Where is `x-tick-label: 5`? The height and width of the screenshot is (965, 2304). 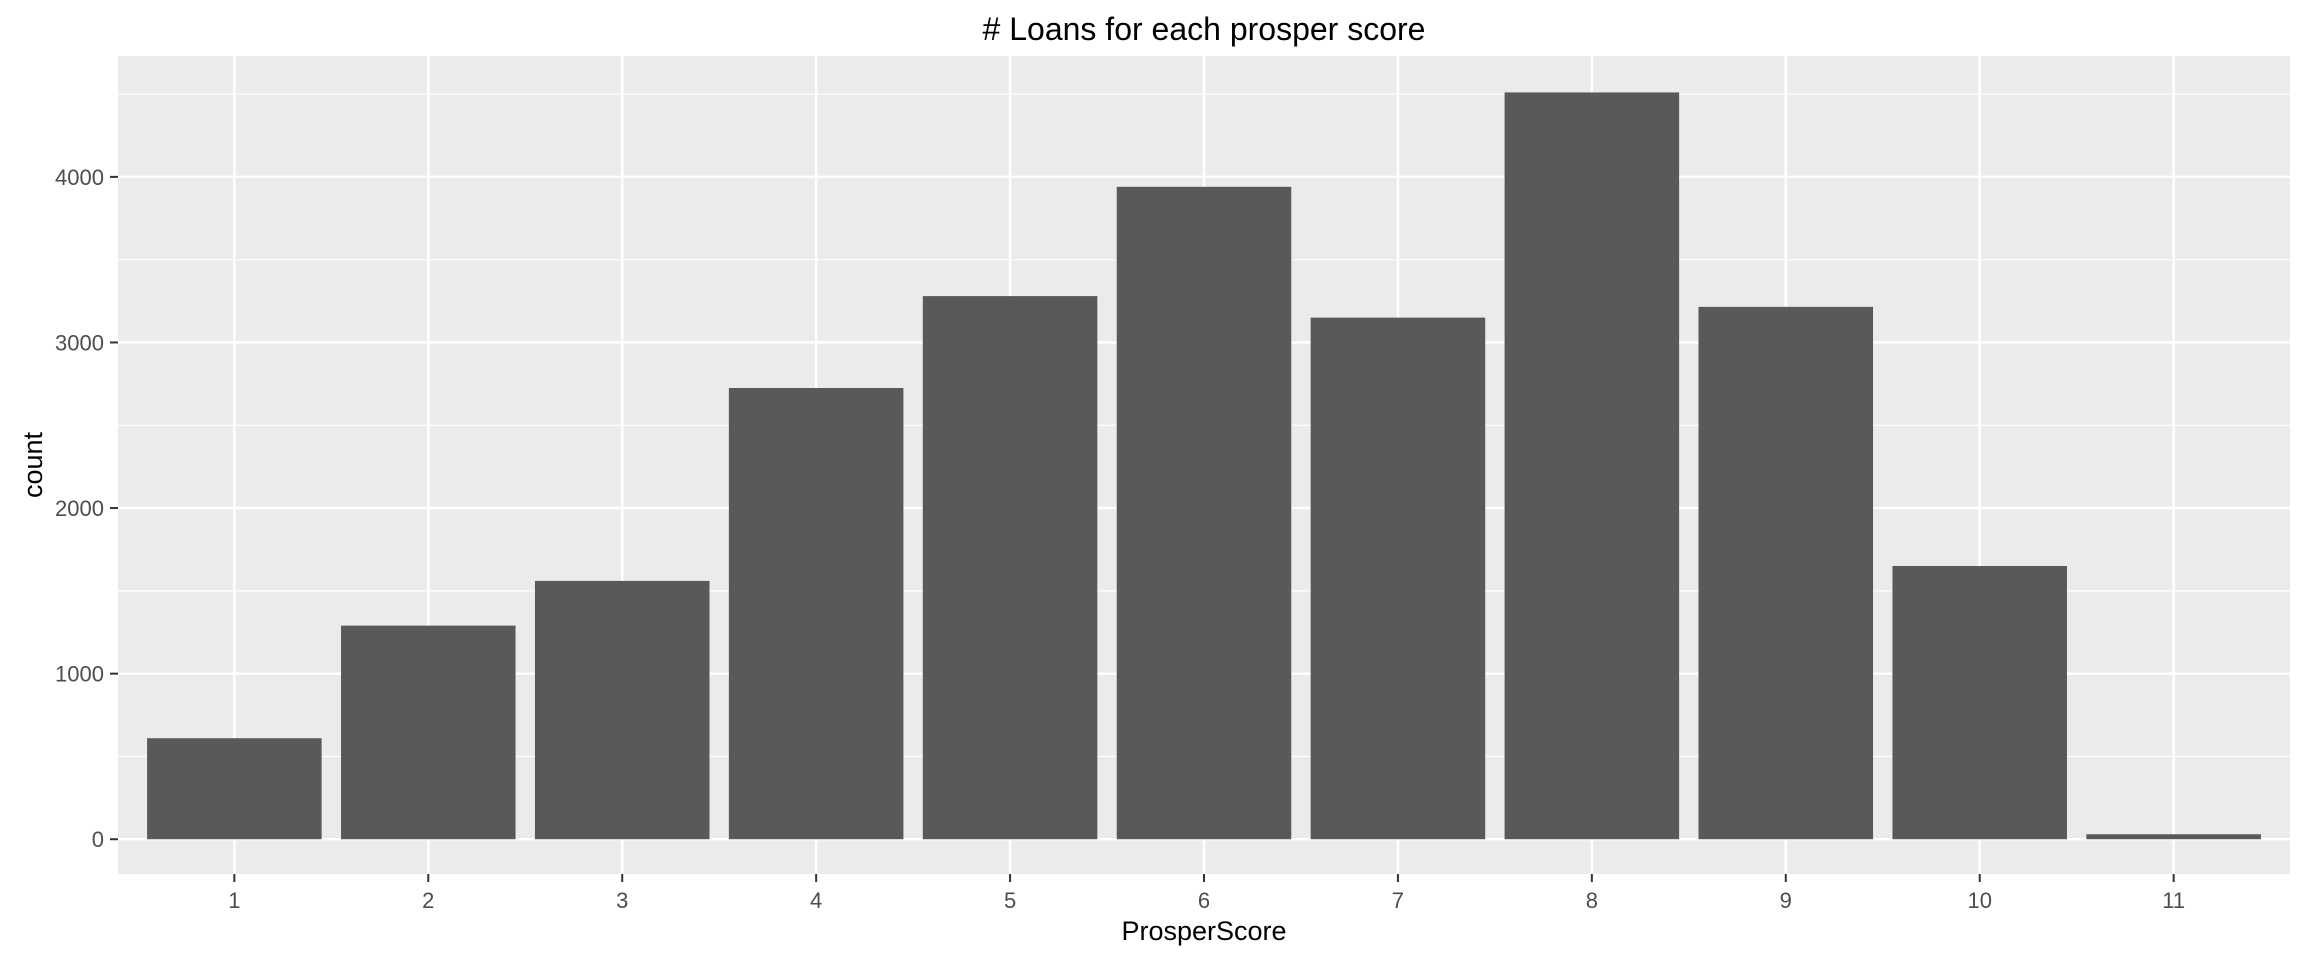 x-tick-label: 5 is located at coordinates (1010, 900).